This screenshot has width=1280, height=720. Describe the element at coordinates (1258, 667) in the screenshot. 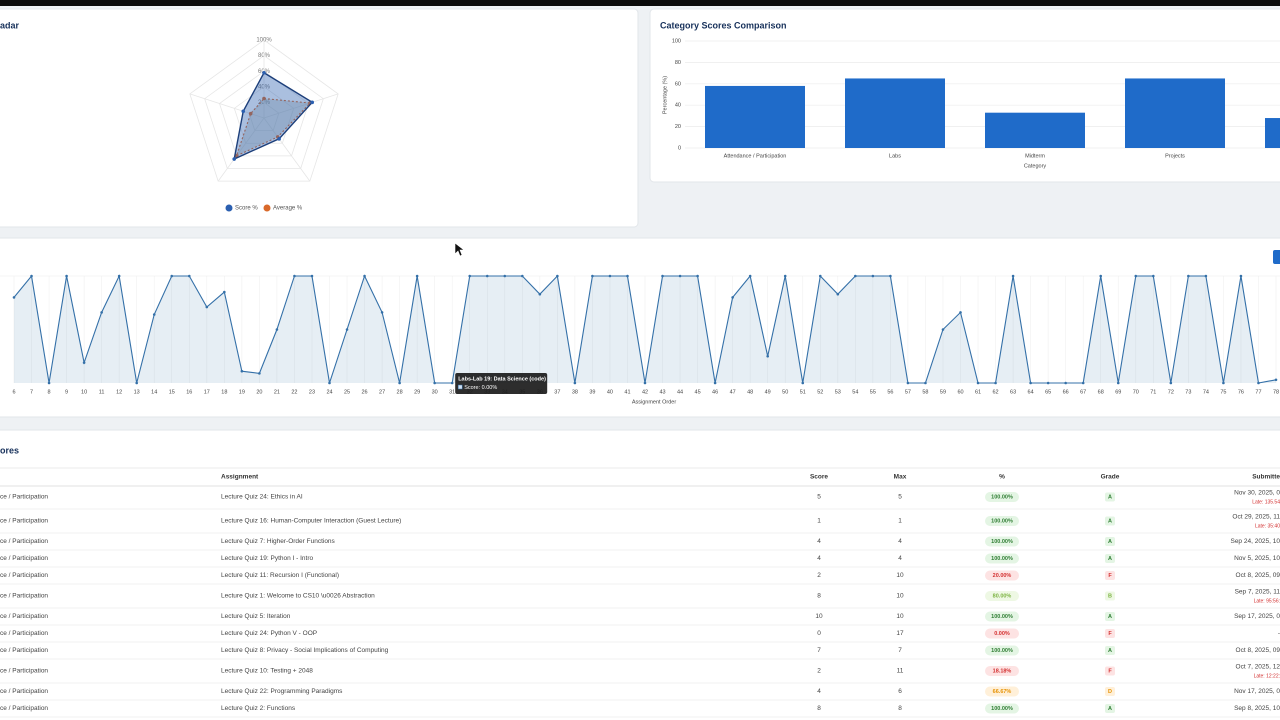

I see `cell-submitted: Oct 7, 2025, 12` at that location.